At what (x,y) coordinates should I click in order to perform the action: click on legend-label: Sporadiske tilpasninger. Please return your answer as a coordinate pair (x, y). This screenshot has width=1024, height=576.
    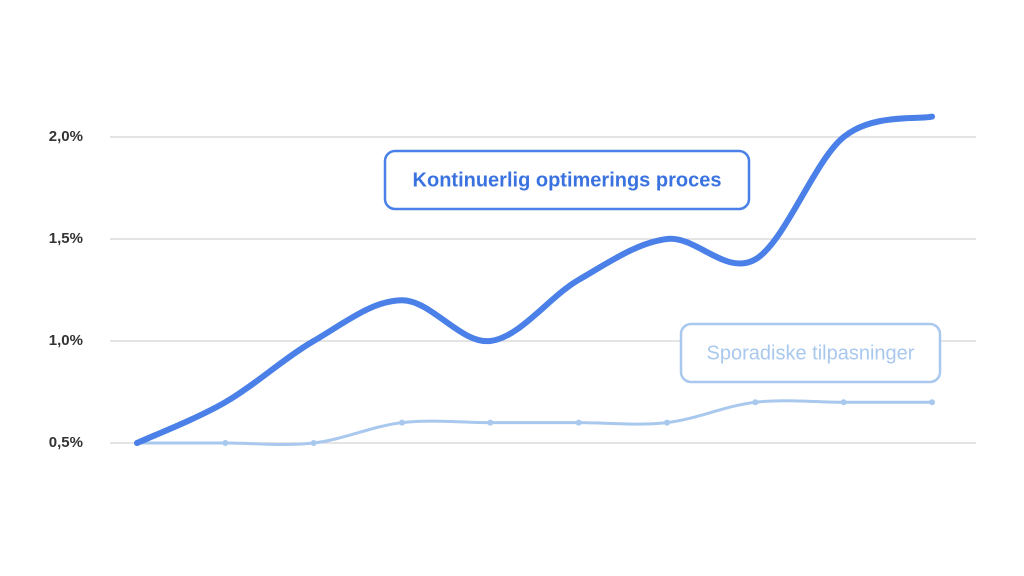
    Looking at the image, I should click on (811, 353).